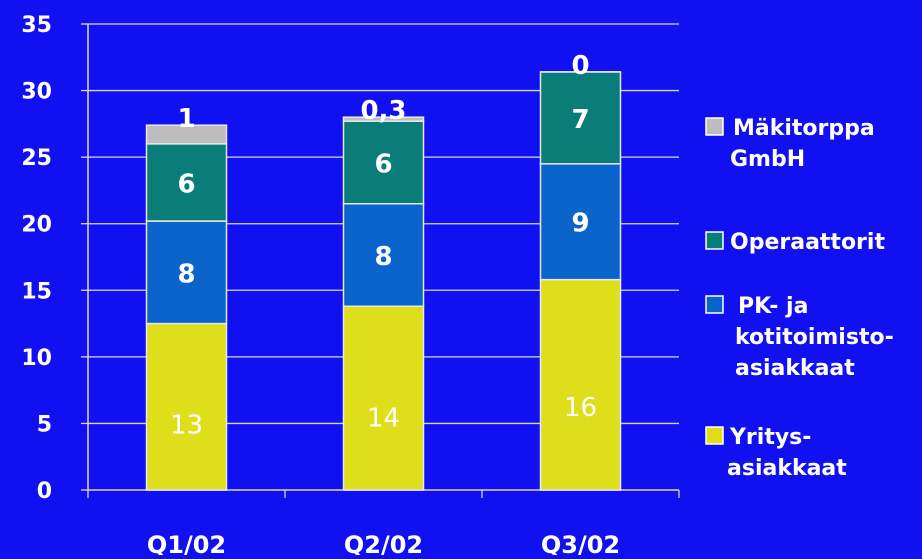 This screenshot has height=559, width=922. I want to click on y-tick-label: 35, so click(36, 25).